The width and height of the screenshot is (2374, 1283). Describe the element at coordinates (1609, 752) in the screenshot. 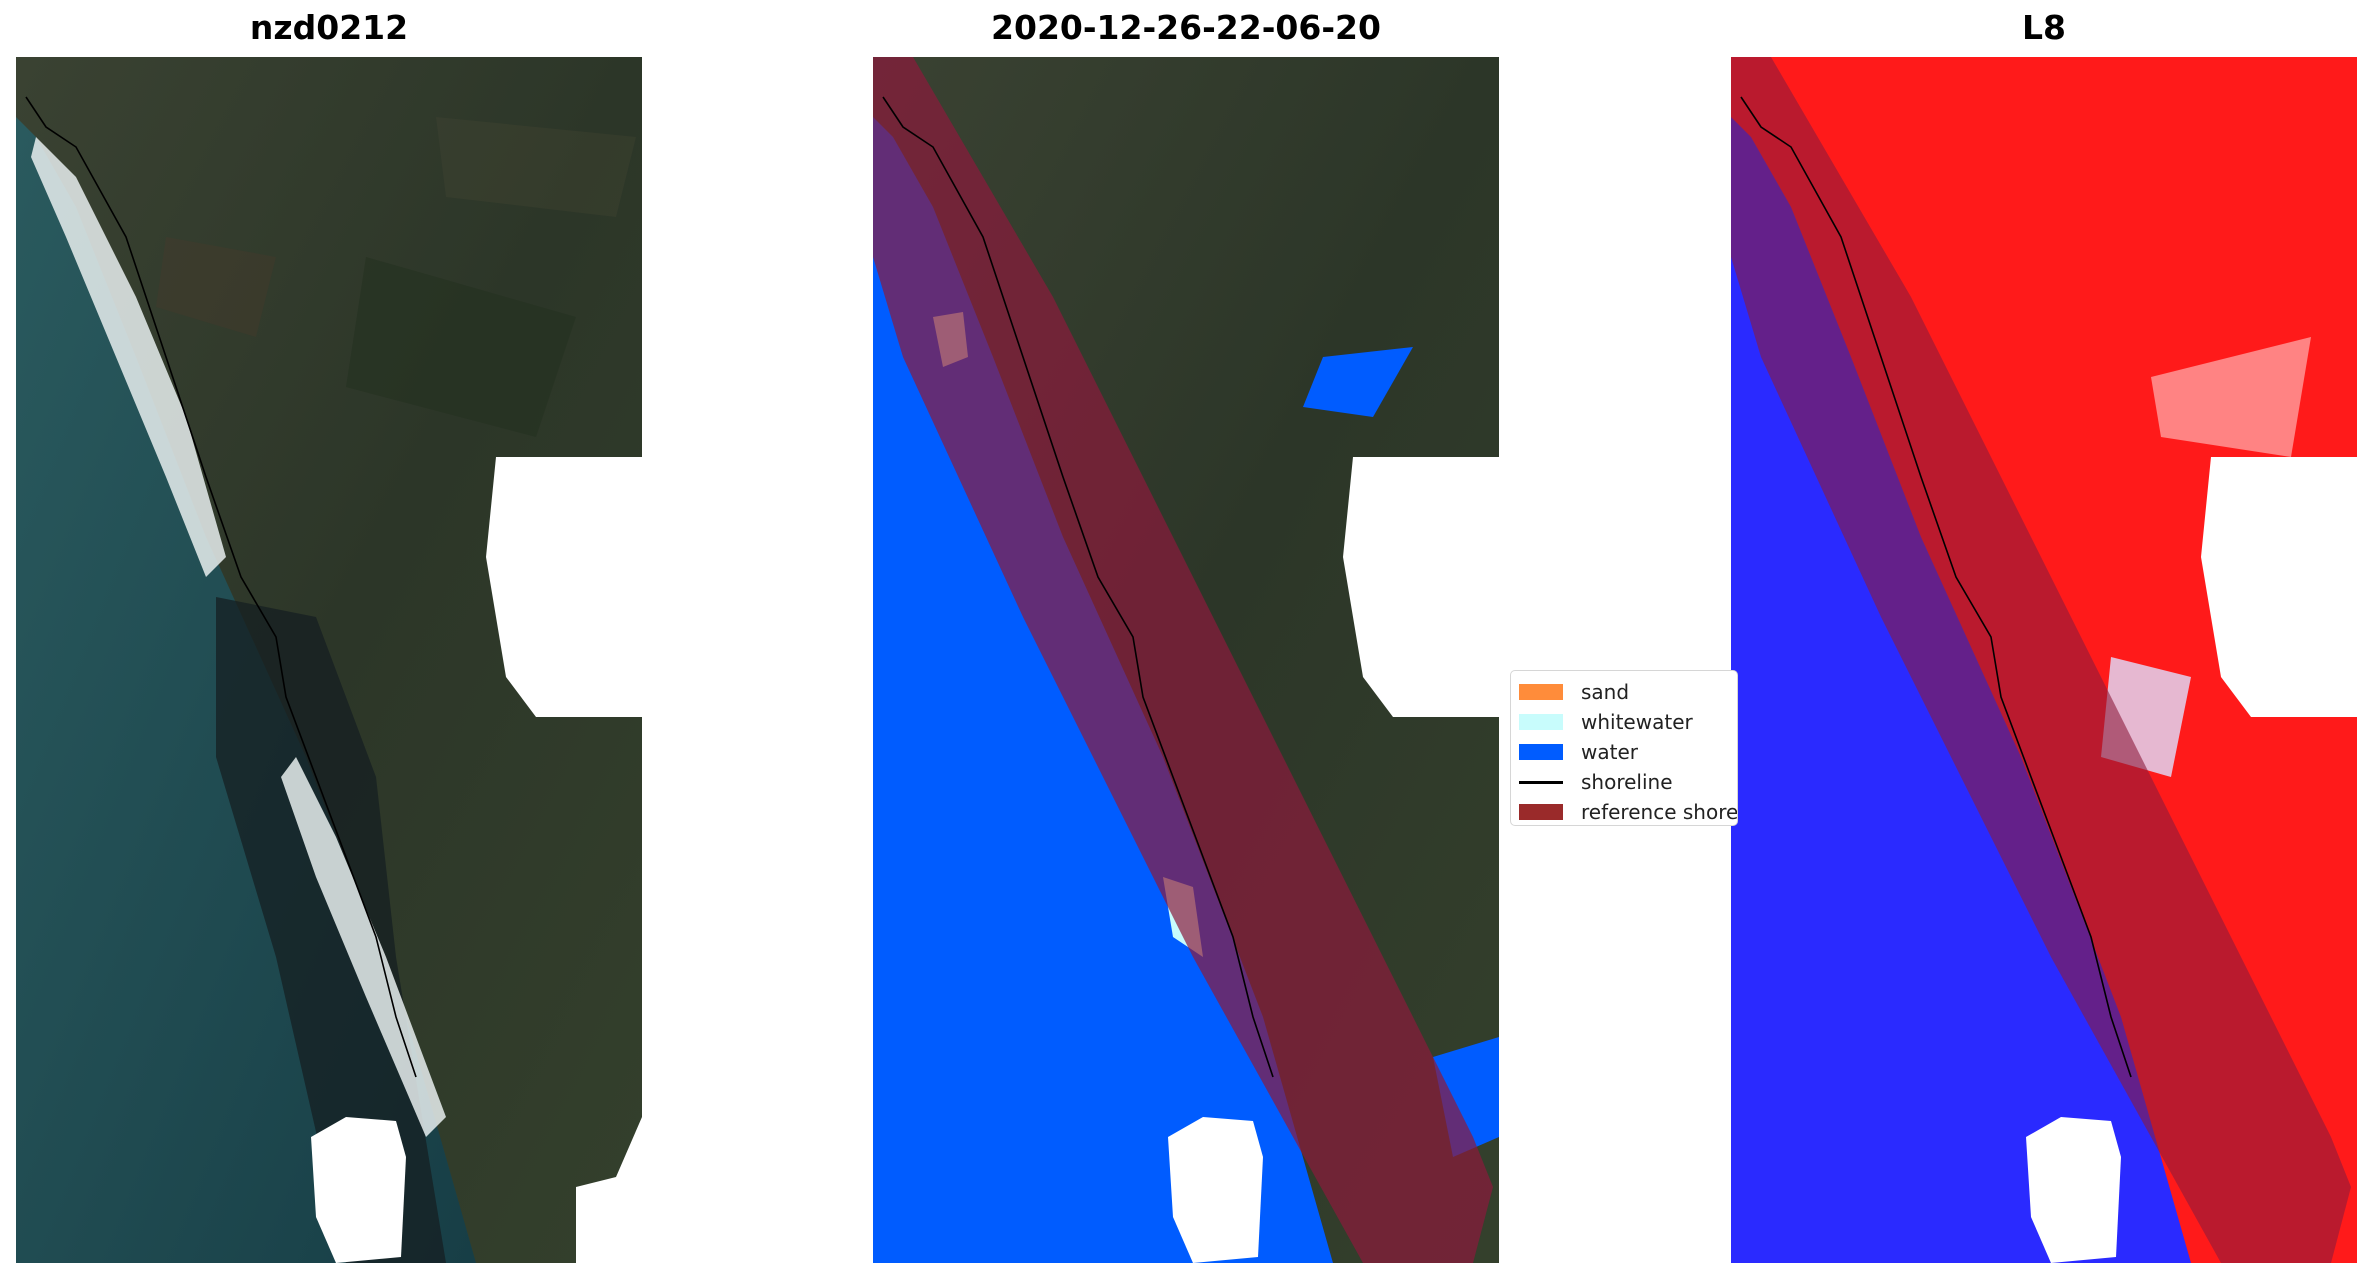

I see `legend-label: water` at that location.